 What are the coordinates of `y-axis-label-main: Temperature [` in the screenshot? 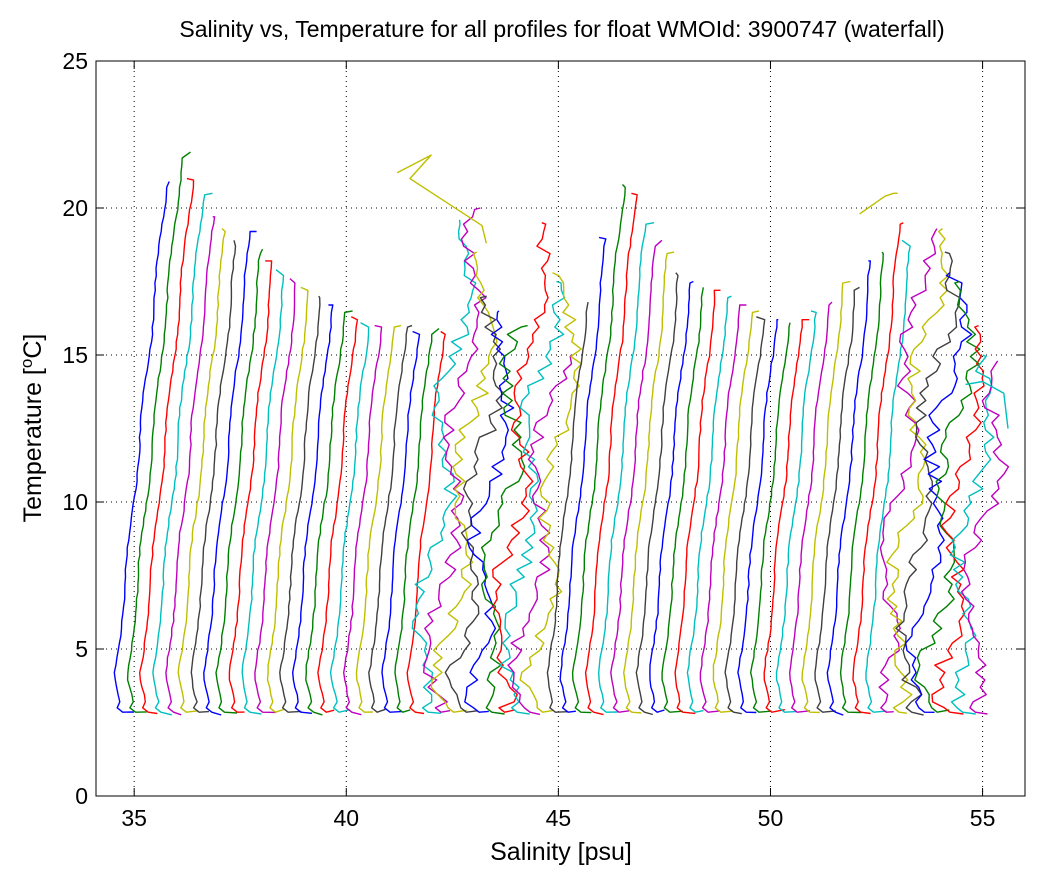 It's located at (33, 445).